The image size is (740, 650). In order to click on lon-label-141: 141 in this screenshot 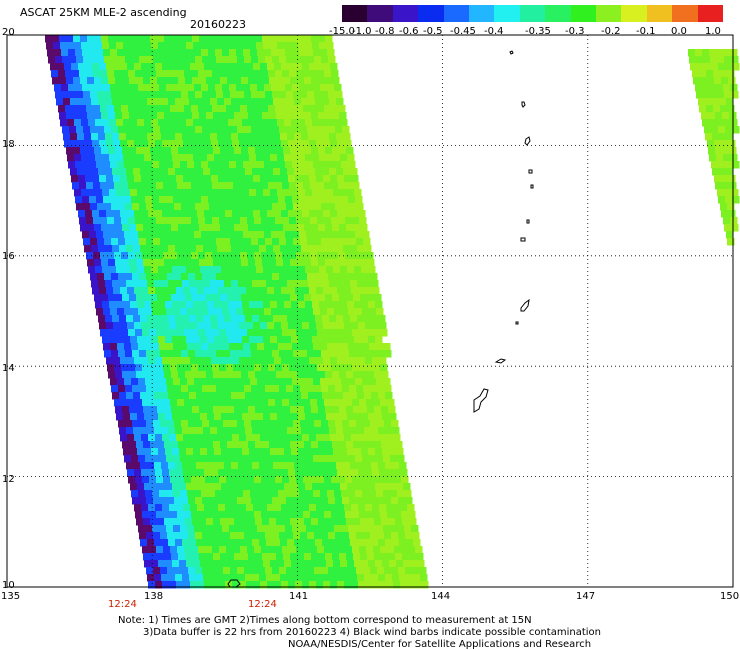, I will do `click(299, 596)`.